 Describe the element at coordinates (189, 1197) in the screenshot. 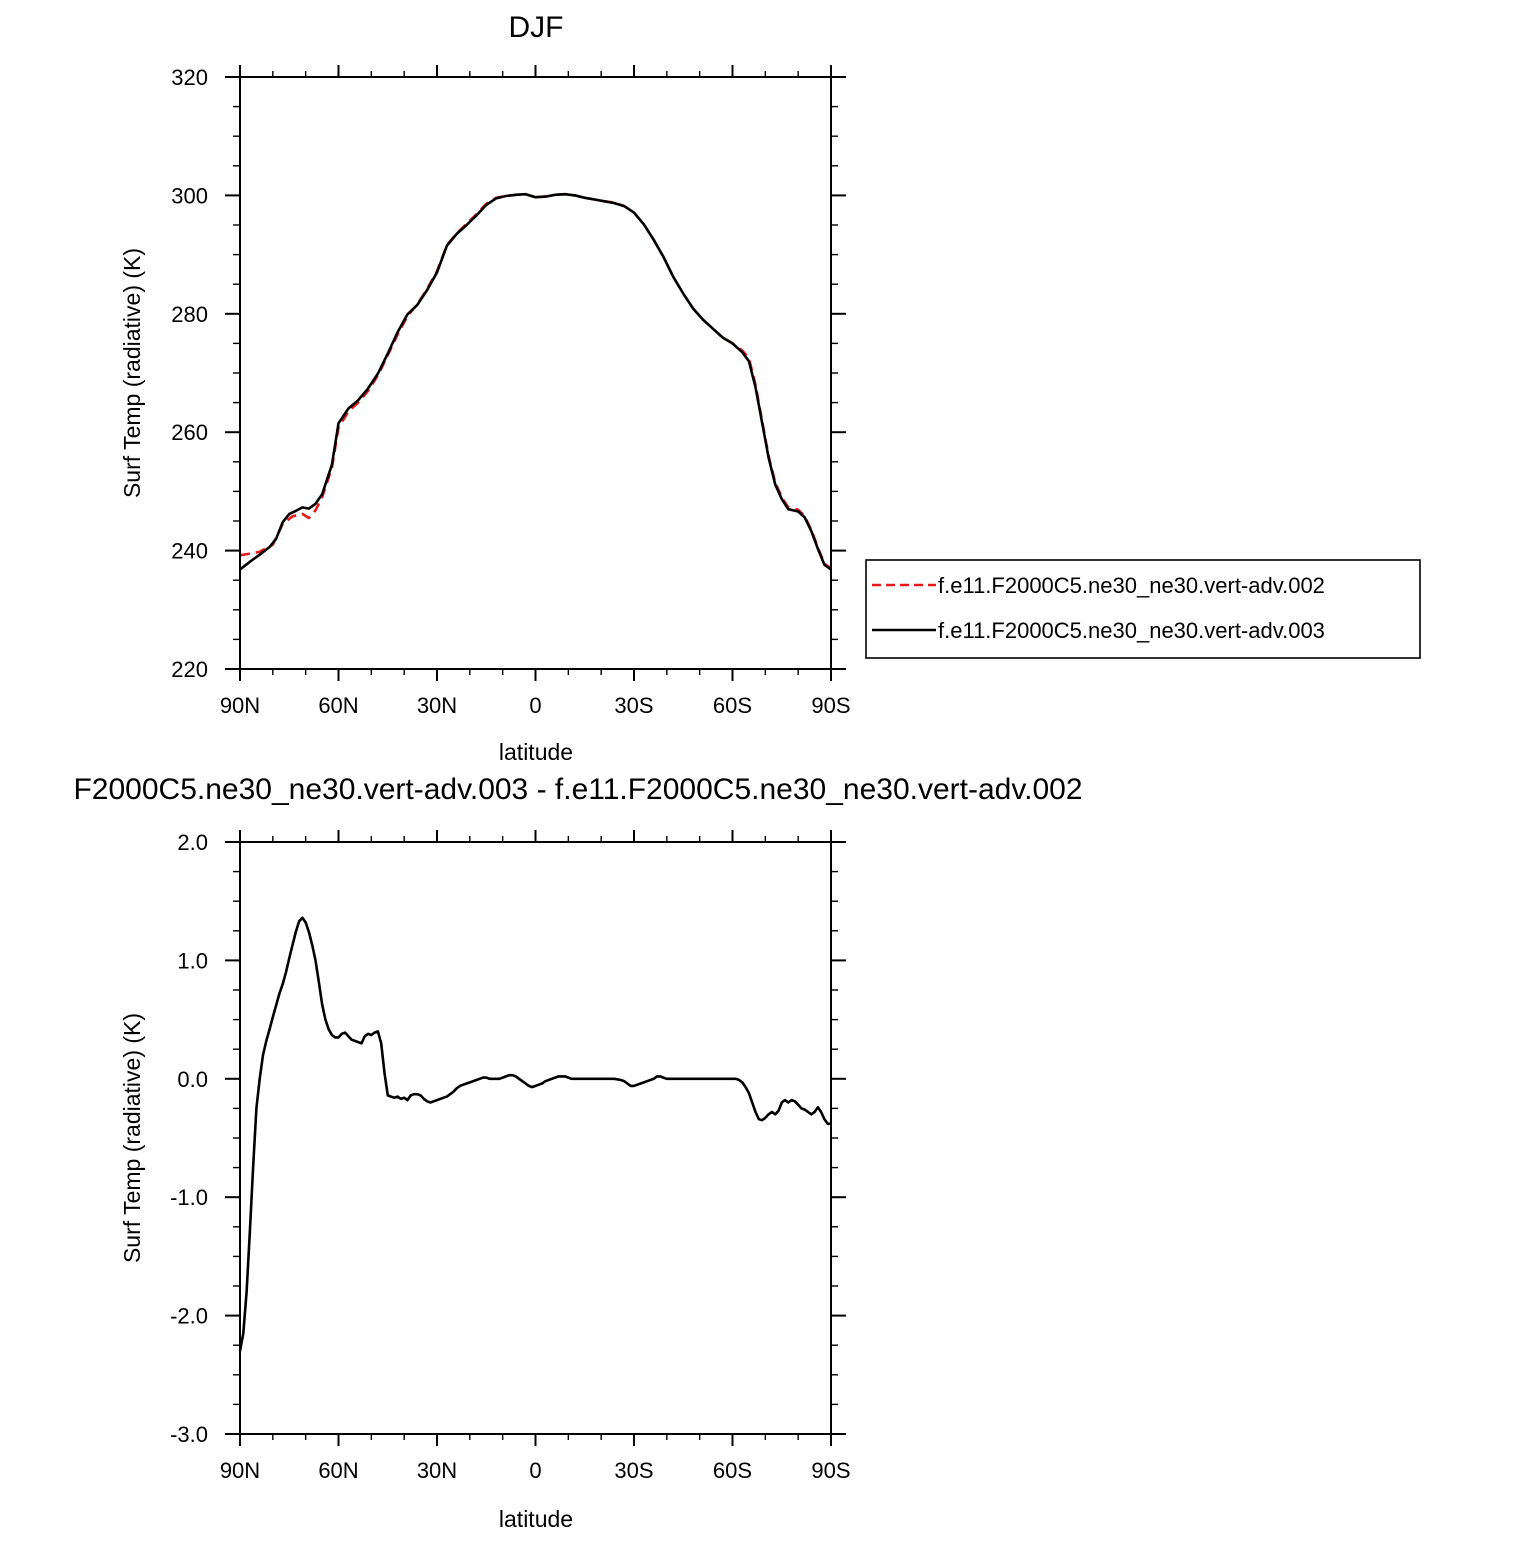

I see `y-tick-label: -1.0` at that location.